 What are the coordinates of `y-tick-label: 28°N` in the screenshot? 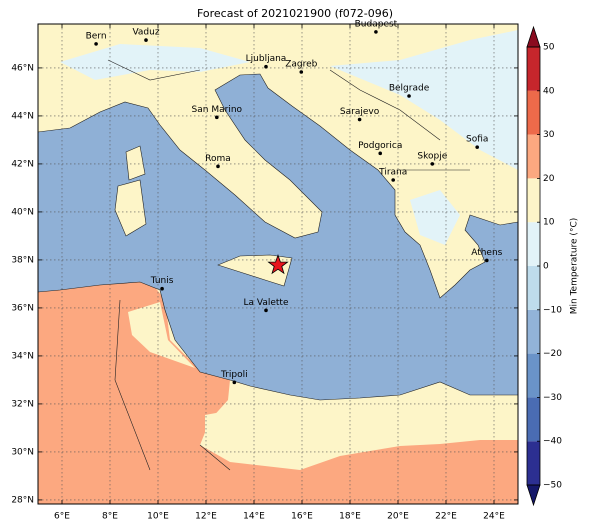 It's located at (22, 500).